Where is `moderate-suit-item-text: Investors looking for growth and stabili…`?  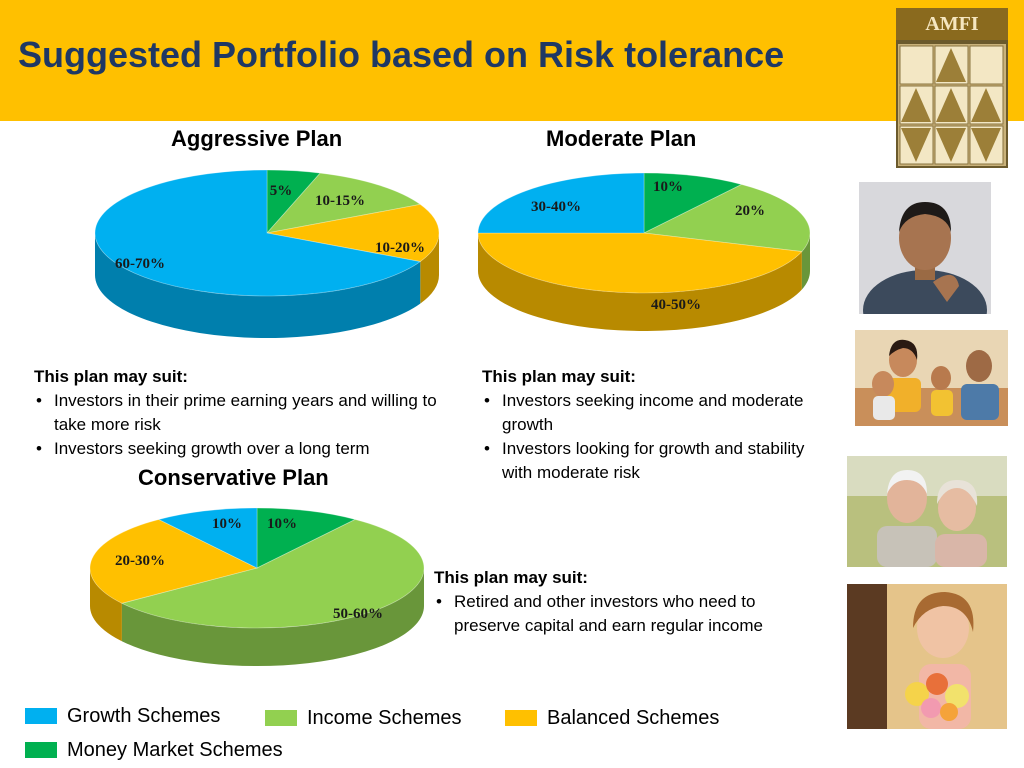 moderate-suit-item-text: Investors looking for growth and stabili… is located at coordinates (653, 460).